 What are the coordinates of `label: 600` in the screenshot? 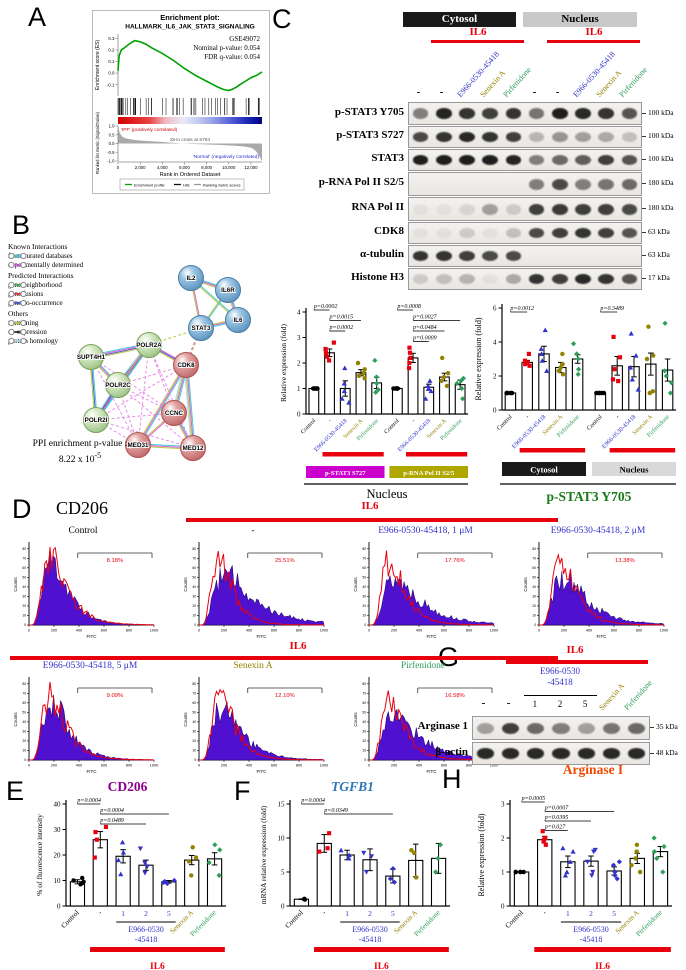 It's located at (104, 766).